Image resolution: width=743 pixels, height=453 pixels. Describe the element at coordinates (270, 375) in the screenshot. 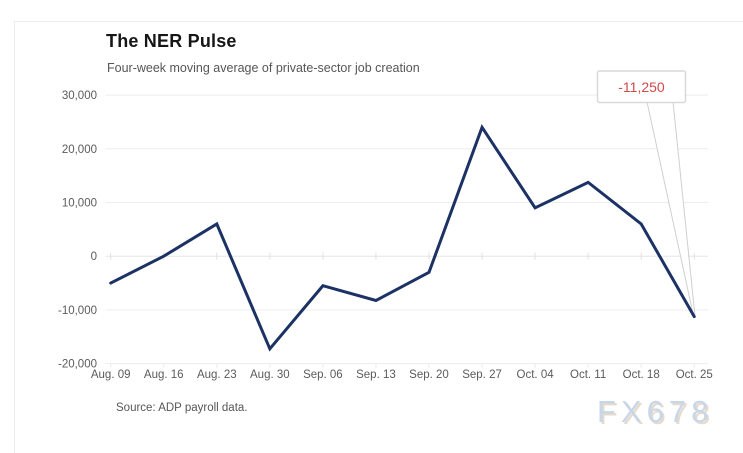

I see `x-tick-label: Aug. 30` at that location.